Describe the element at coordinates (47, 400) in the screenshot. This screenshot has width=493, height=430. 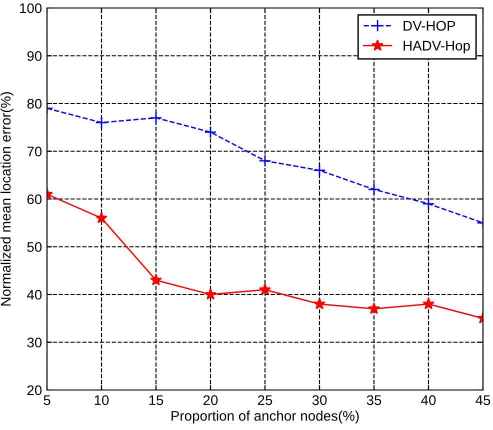
I see `x-tick-label: 5` at that location.